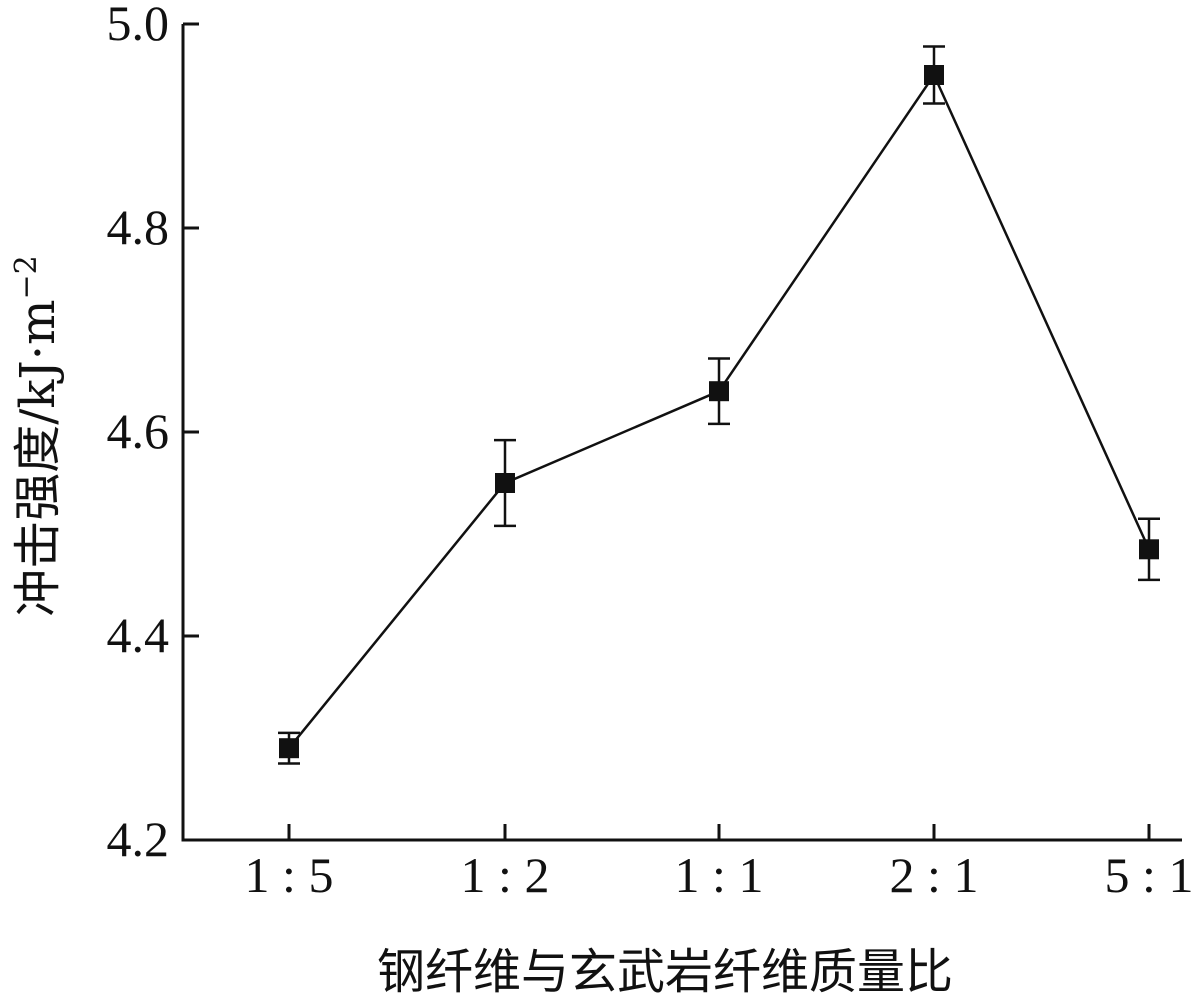 The height and width of the screenshot is (1000, 1192). What do you see at coordinates (138, 227) in the screenshot?
I see `y-tick-label: 4.8` at bounding box center [138, 227].